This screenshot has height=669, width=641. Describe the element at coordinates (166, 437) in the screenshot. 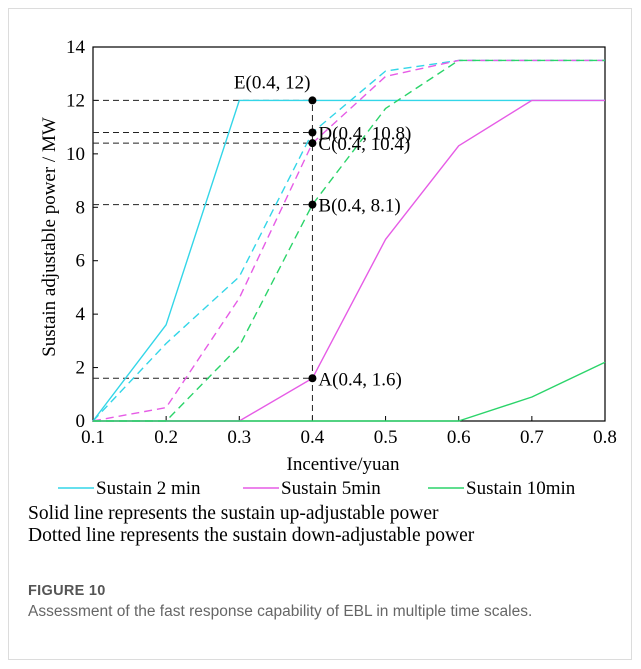

I see `x-tick-label: 0.2` at that location.